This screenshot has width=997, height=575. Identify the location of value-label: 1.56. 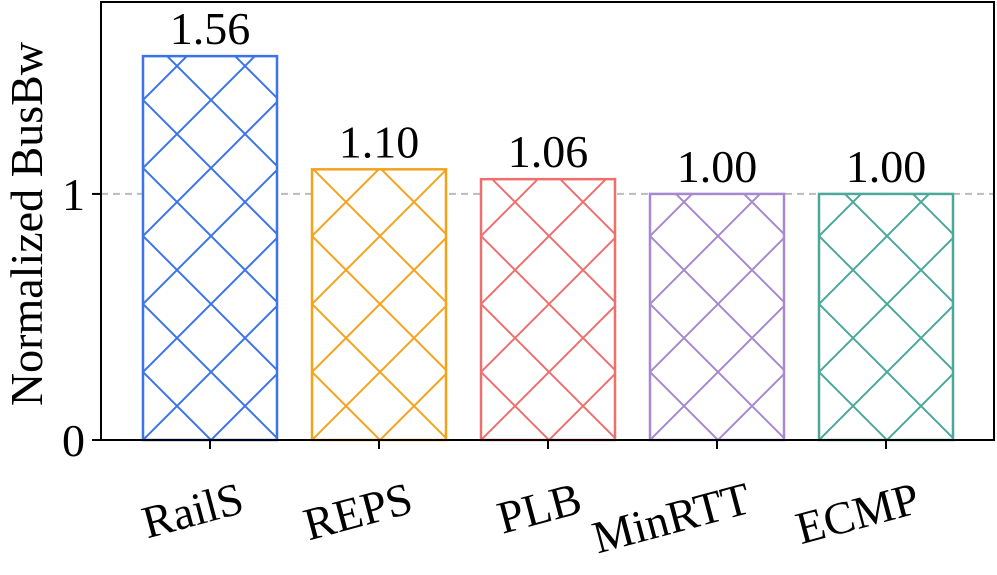
(210, 28).